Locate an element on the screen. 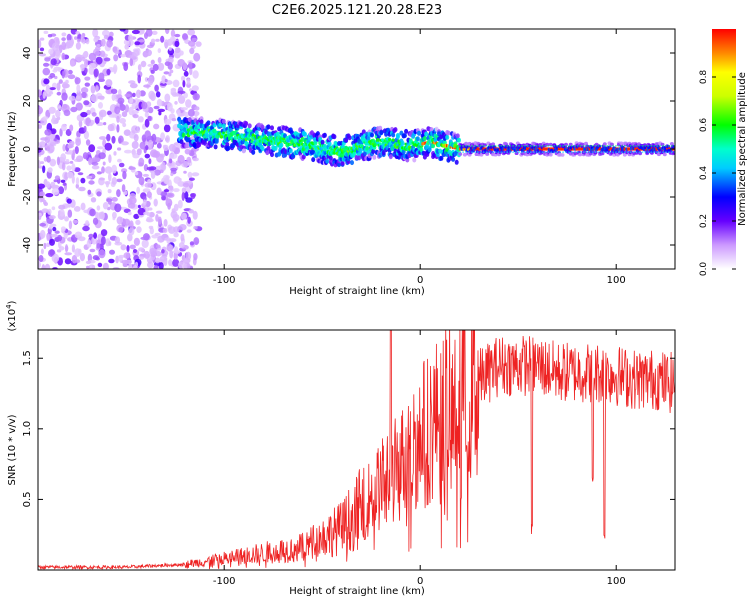 This screenshot has height=600, width=750. spectrogram-ylabel: Frequency (Hz) is located at coordinates (12, 149).